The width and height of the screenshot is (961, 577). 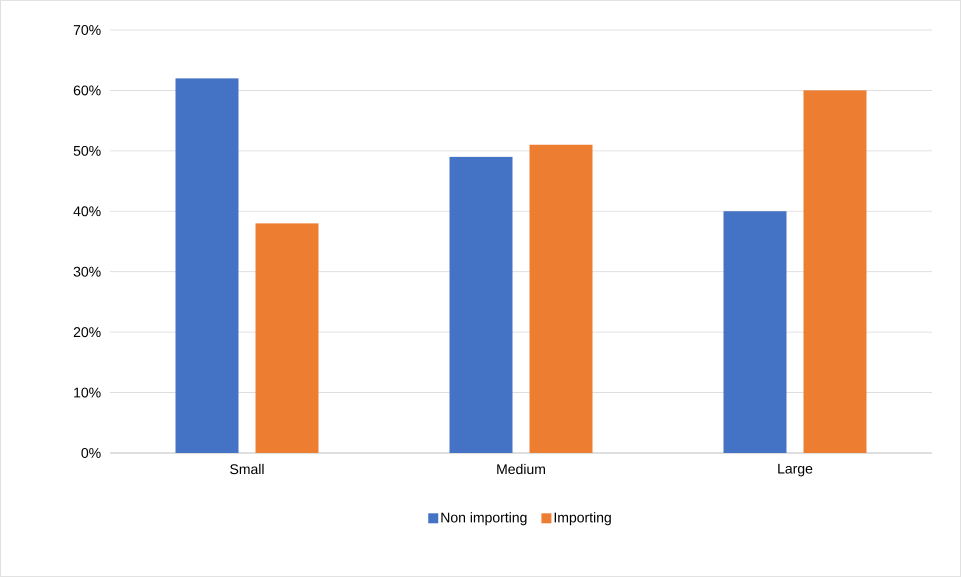 I want to click on x-tick-label: Medium, so click(x=521, y=469).